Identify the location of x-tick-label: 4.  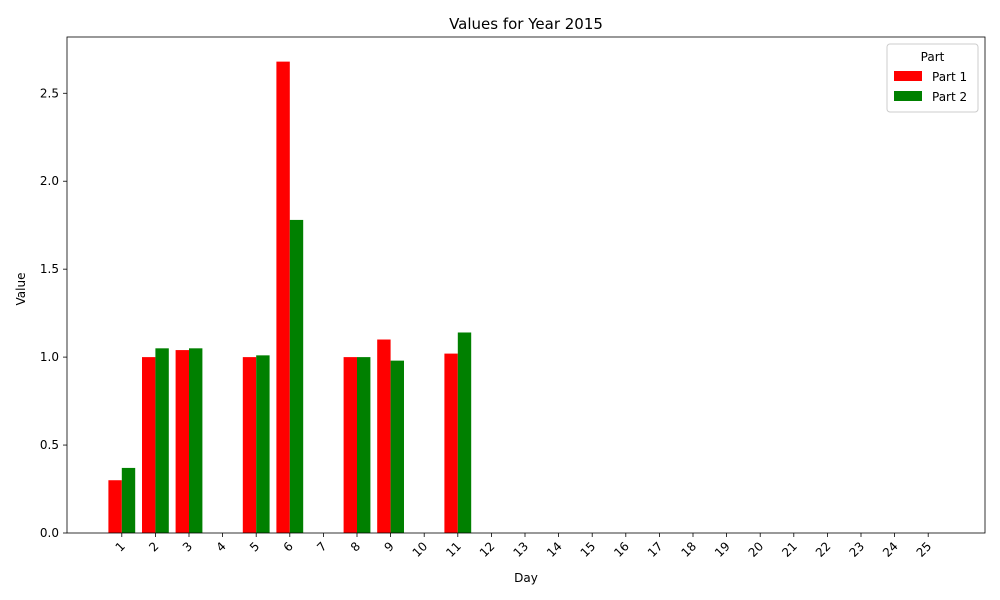
(220, 546).